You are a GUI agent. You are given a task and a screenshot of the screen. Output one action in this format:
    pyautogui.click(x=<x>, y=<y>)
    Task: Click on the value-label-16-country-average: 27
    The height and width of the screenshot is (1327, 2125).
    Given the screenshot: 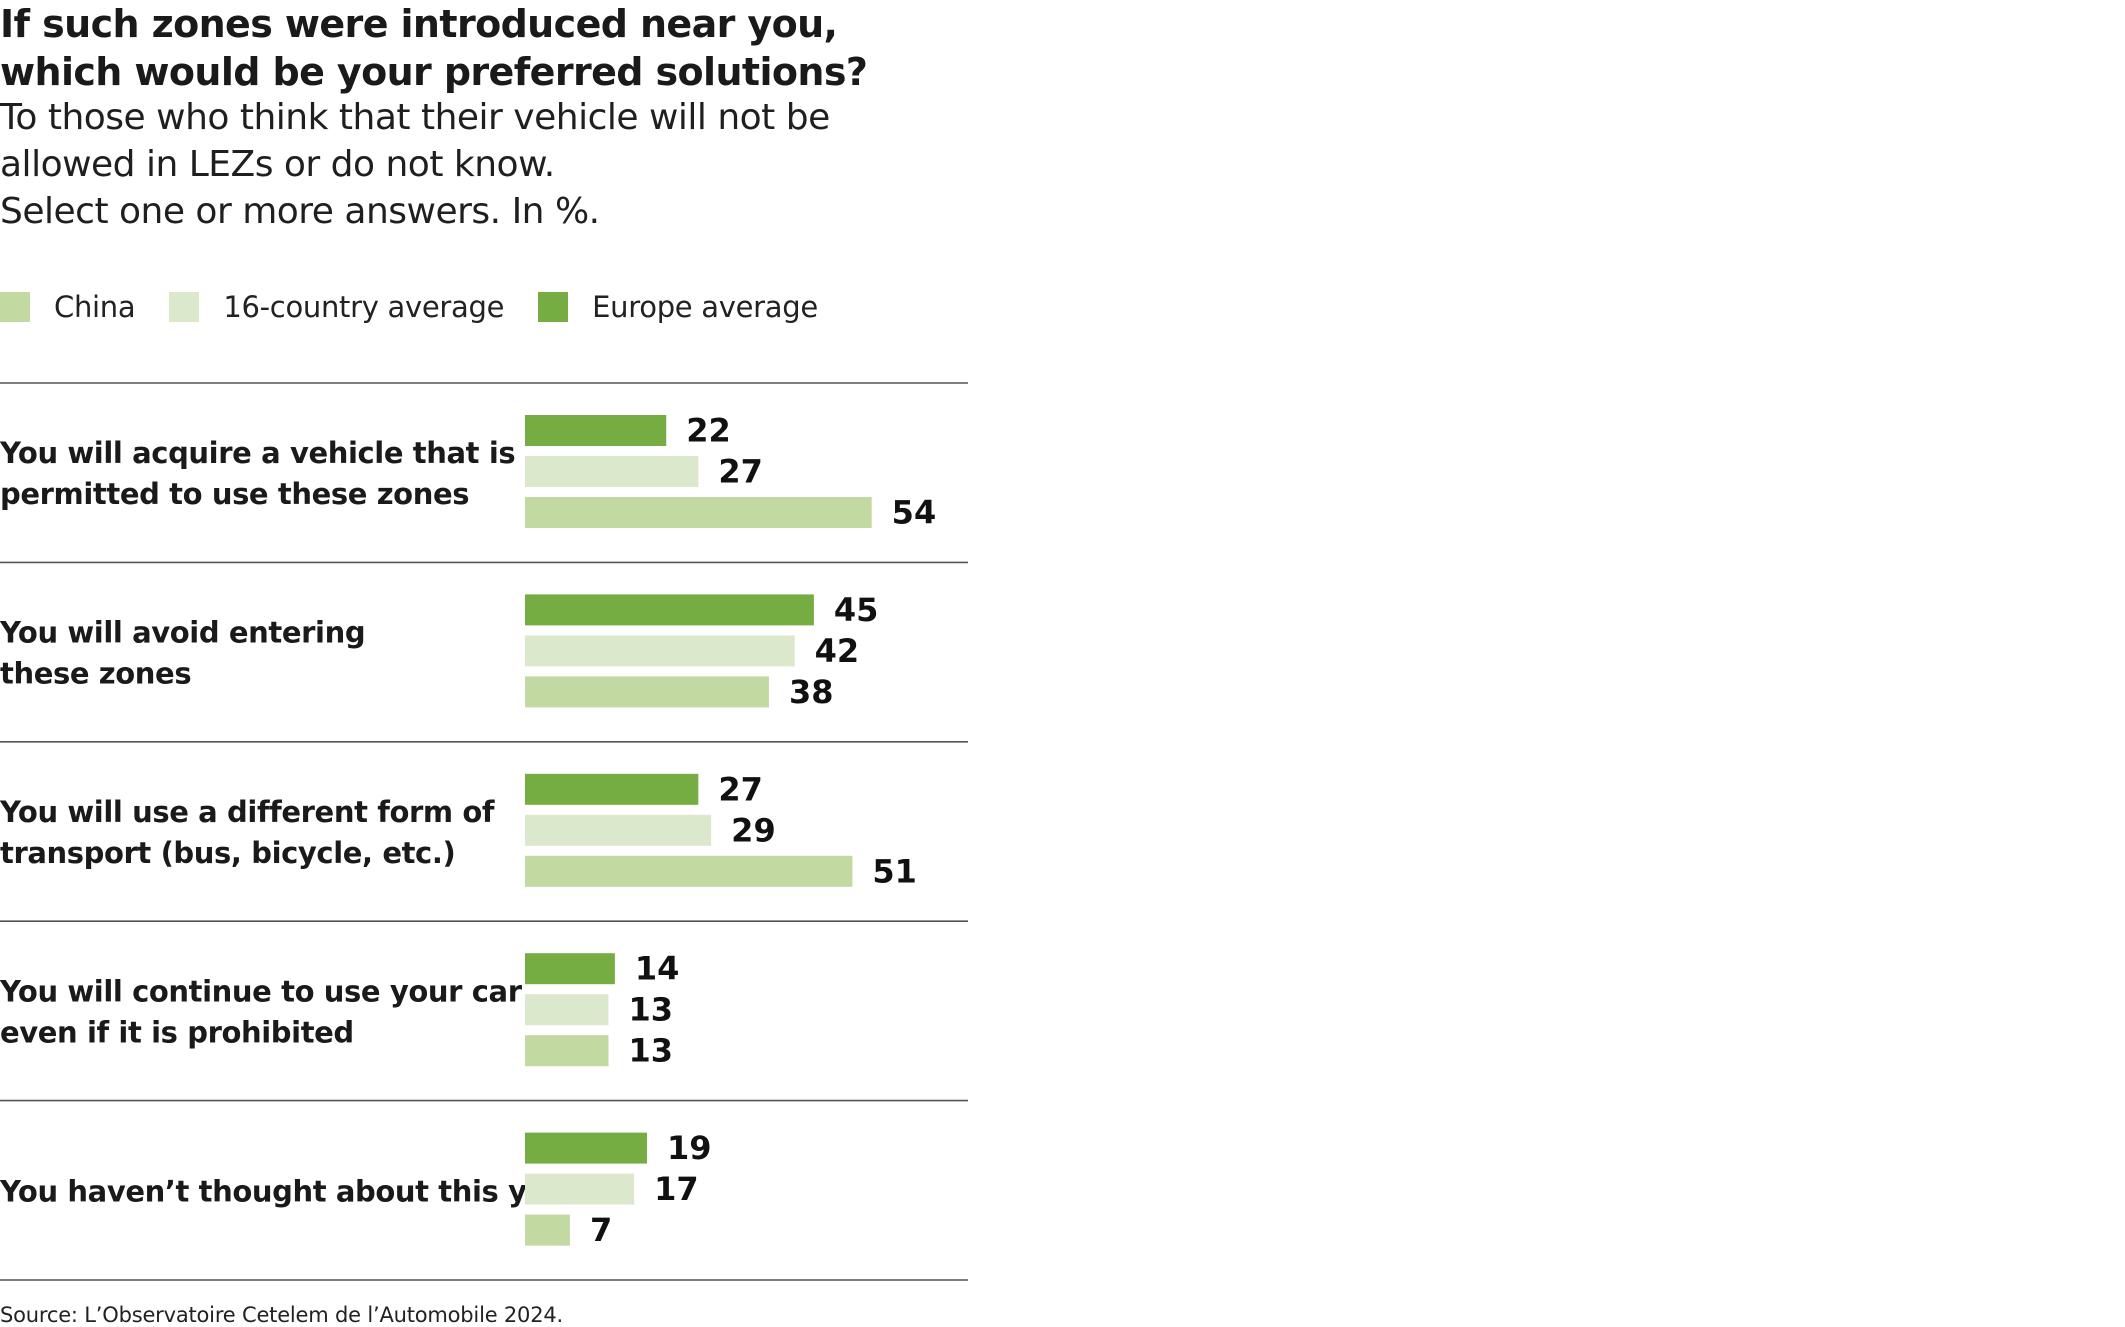 What is the action you would take?
    pyautogui.click(x=740, y=472)
    